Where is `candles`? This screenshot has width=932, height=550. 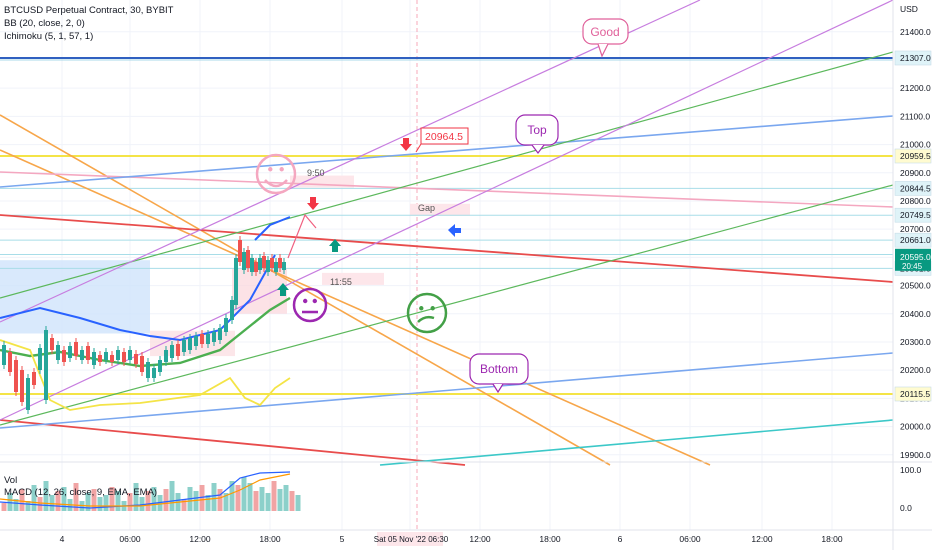
candles is located at coordinates (144, 325).